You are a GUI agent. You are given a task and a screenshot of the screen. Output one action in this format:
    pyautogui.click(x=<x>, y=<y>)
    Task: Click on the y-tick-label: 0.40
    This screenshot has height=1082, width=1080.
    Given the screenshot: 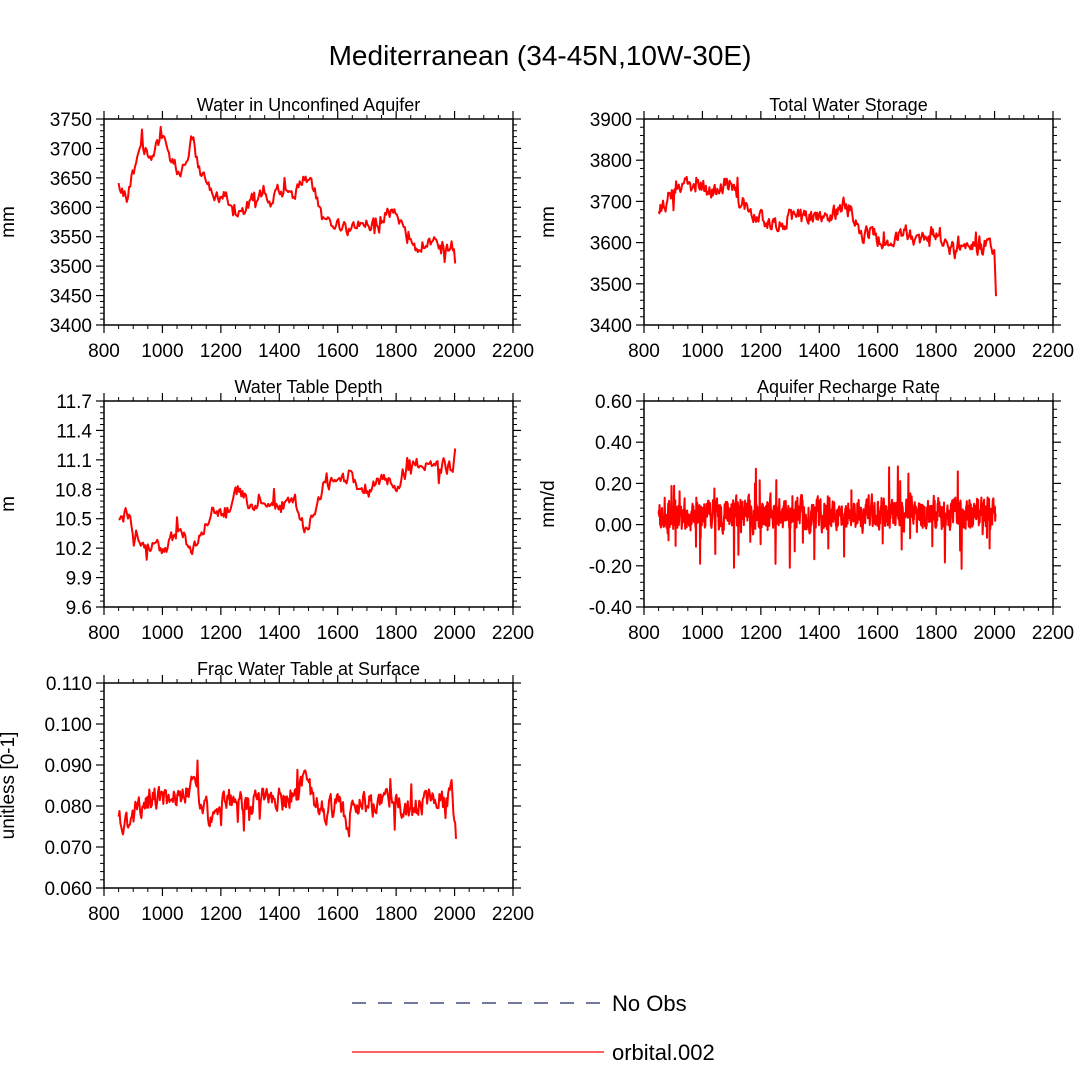 What is the action you would take?
    pyautogui.click(x=613, y=443)
    